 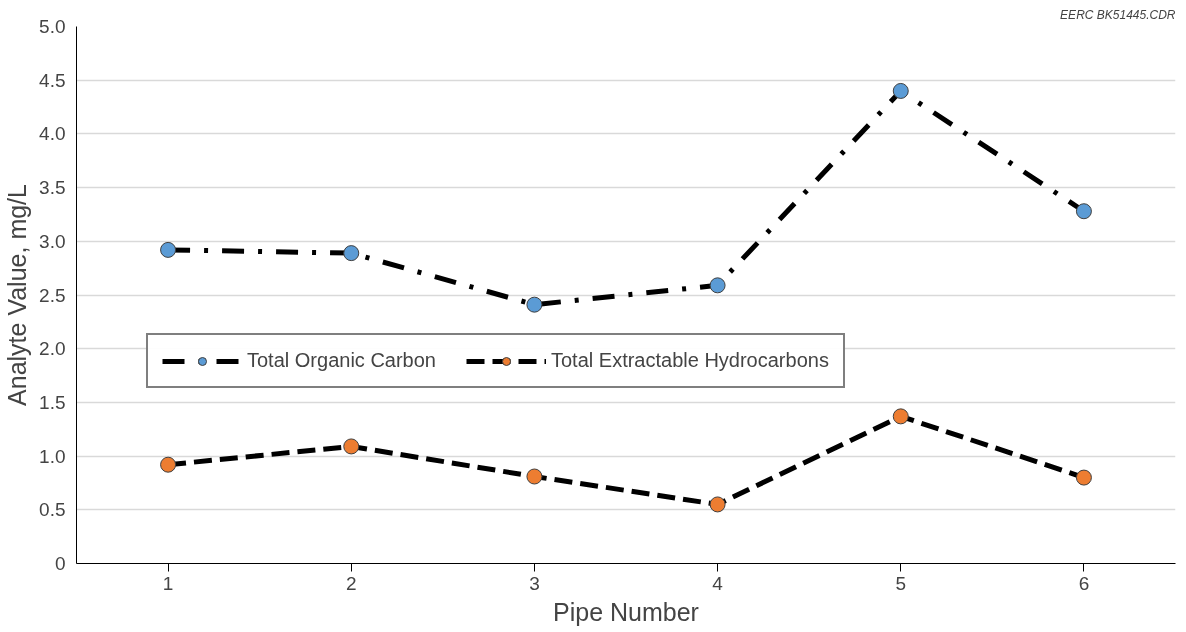 I want to click on x-tick-label: 6, so click(x=1084, y=583).